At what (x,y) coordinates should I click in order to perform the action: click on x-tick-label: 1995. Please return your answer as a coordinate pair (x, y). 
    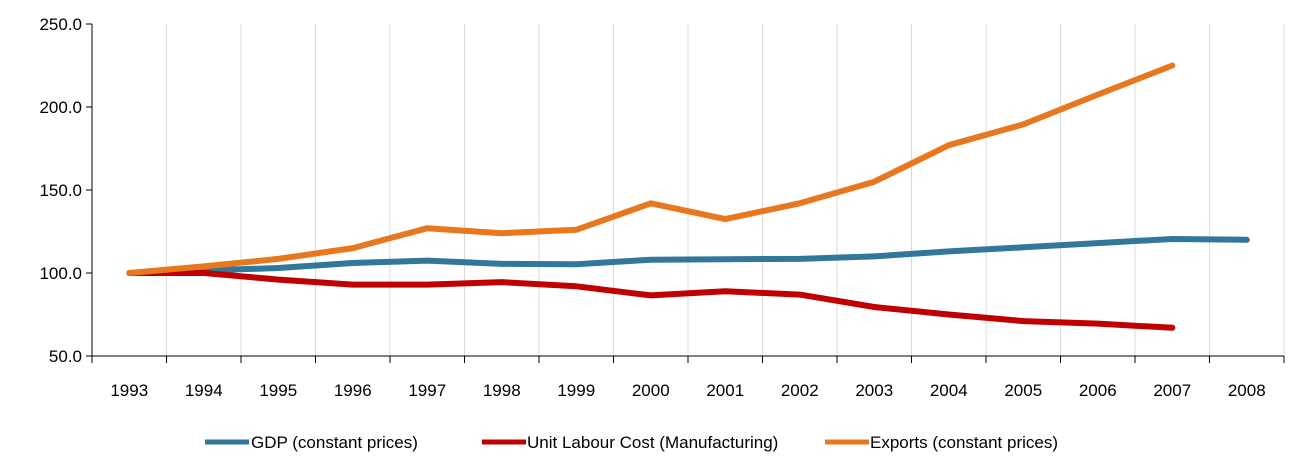
    Looking at the image, I should click on (278, 390).